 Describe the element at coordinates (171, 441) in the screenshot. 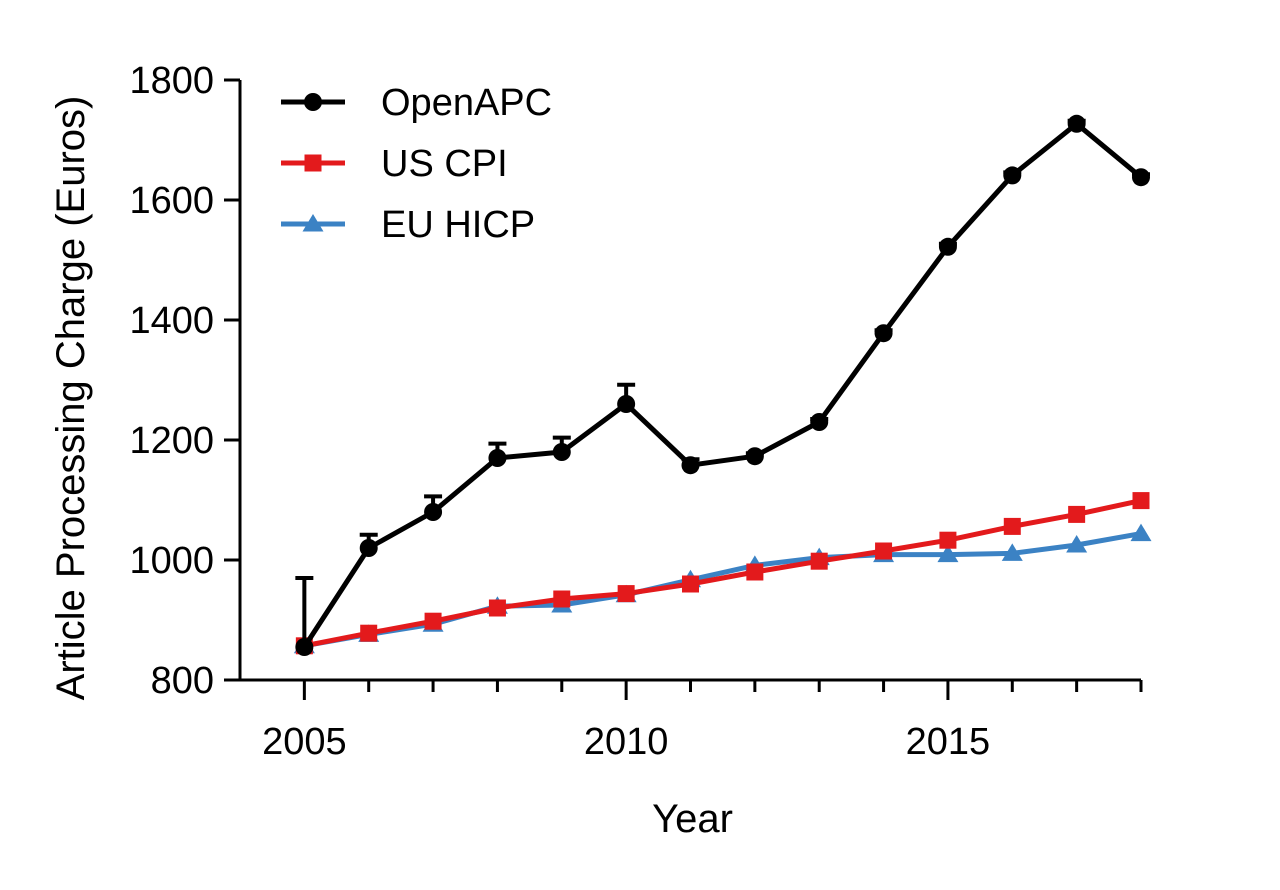

I see `y-tick-label: 1200` at that location.